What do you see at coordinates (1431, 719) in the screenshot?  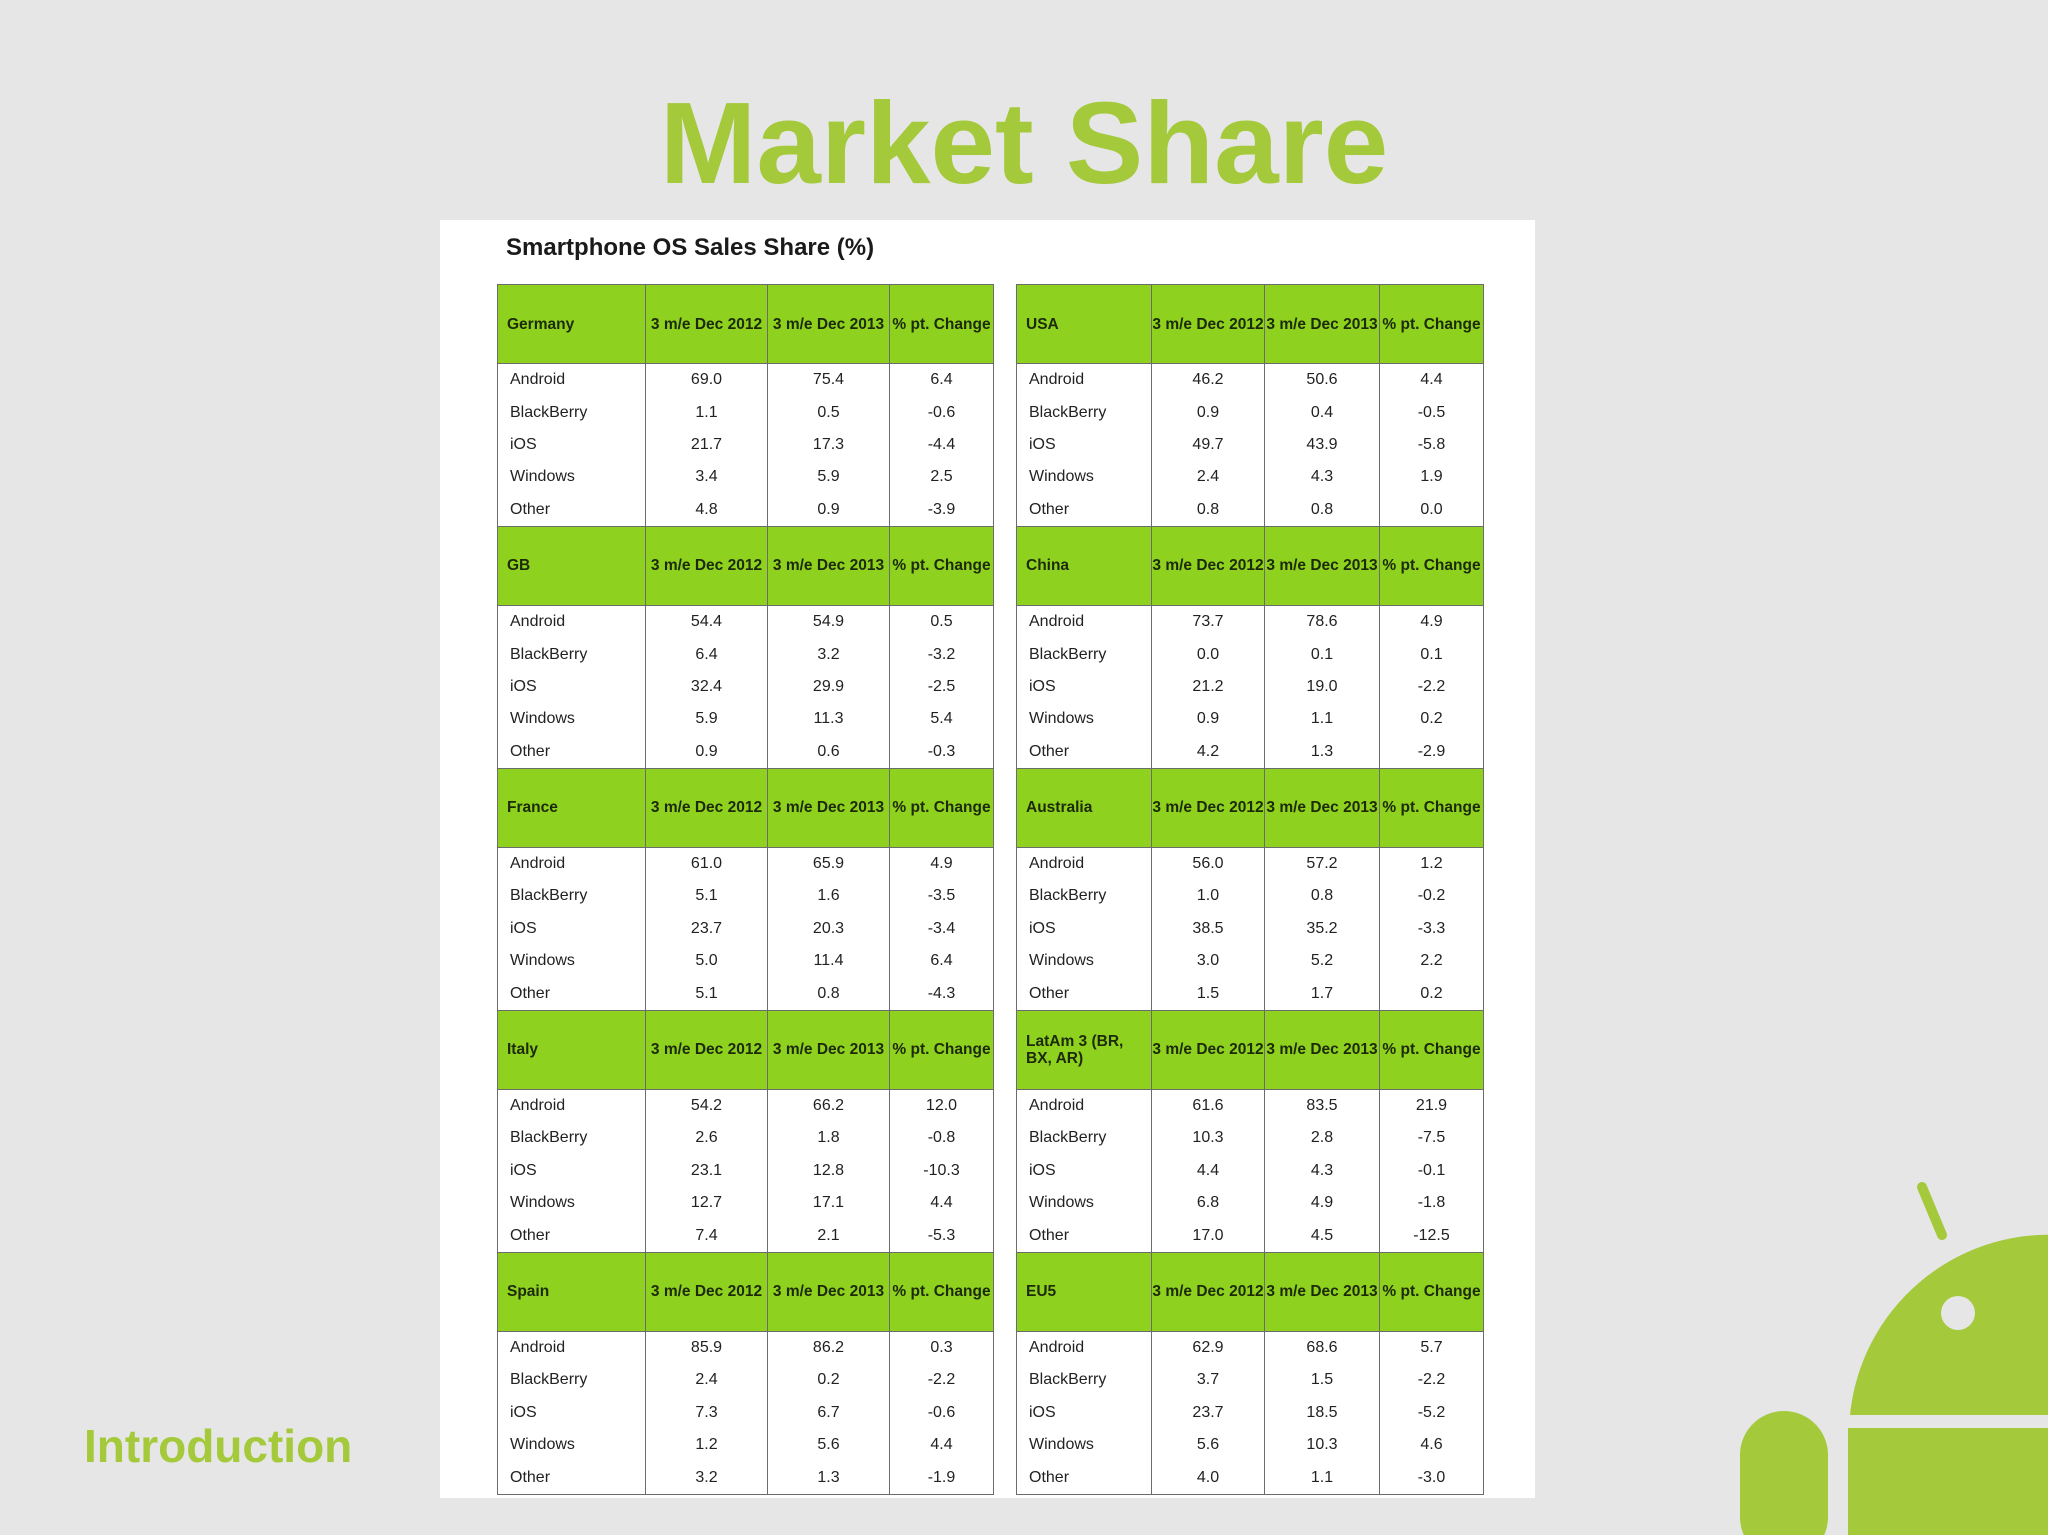 I see `pt-change: 0.2` at bounding box center [1431, 719].